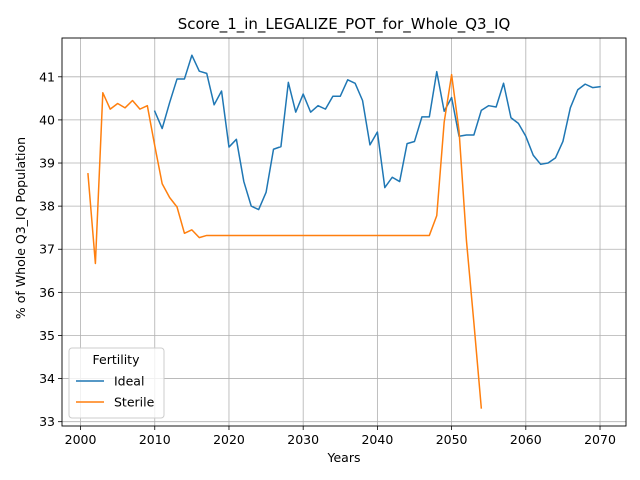 The image size is (640, 480). What do you see at coordinates (47, 378) in the screenshot?
I see `y-tick-label: 34` at bounding box center [47, 378].